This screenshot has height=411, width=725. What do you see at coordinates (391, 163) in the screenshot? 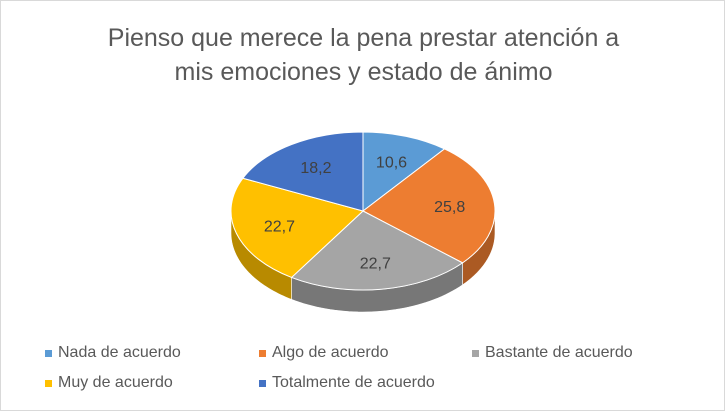
I see `data-label-nada: 10,6` at bounding box center [391, 163].